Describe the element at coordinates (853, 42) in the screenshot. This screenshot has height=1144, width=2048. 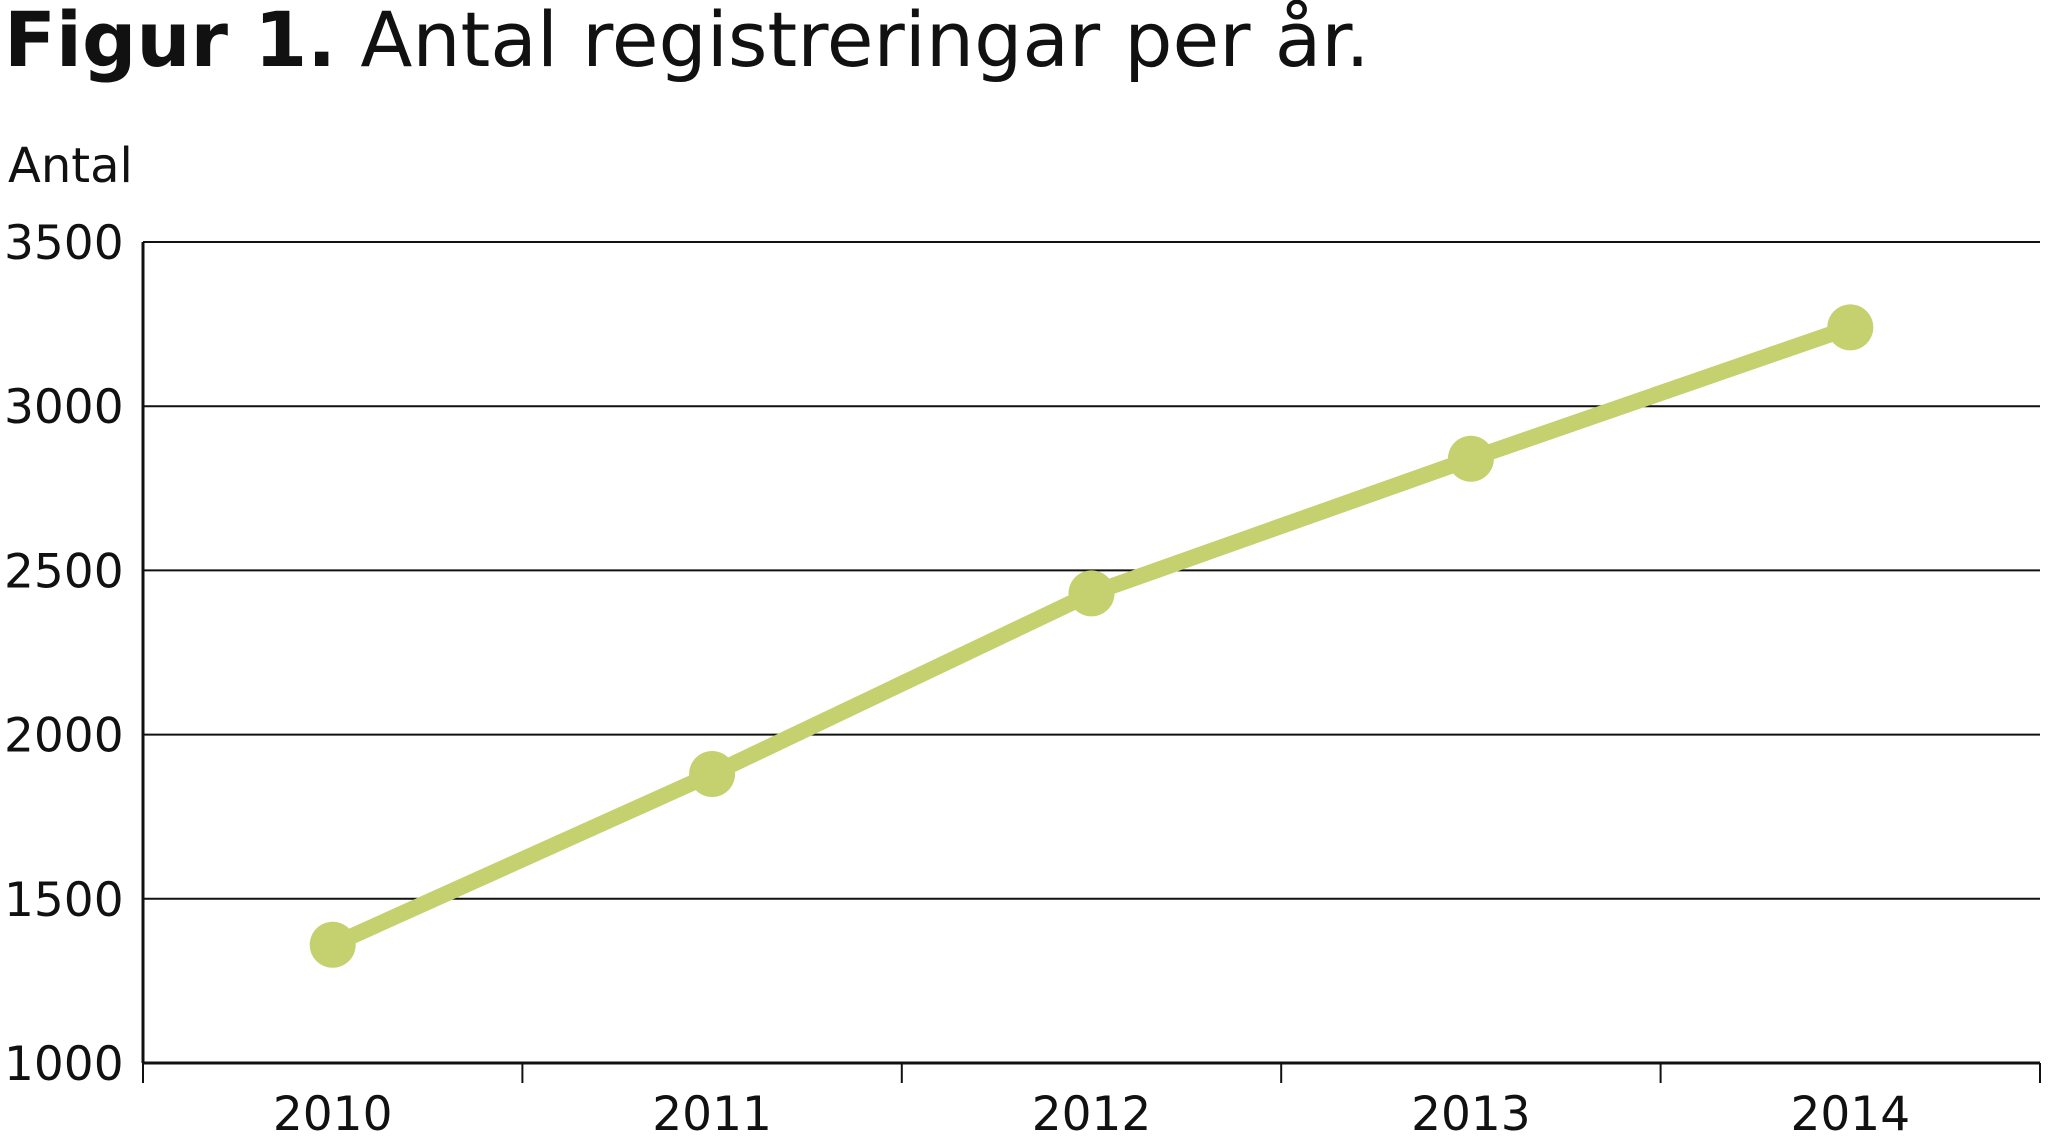
I see `chart-title-rest: Antal registreringar per år.` at that location.